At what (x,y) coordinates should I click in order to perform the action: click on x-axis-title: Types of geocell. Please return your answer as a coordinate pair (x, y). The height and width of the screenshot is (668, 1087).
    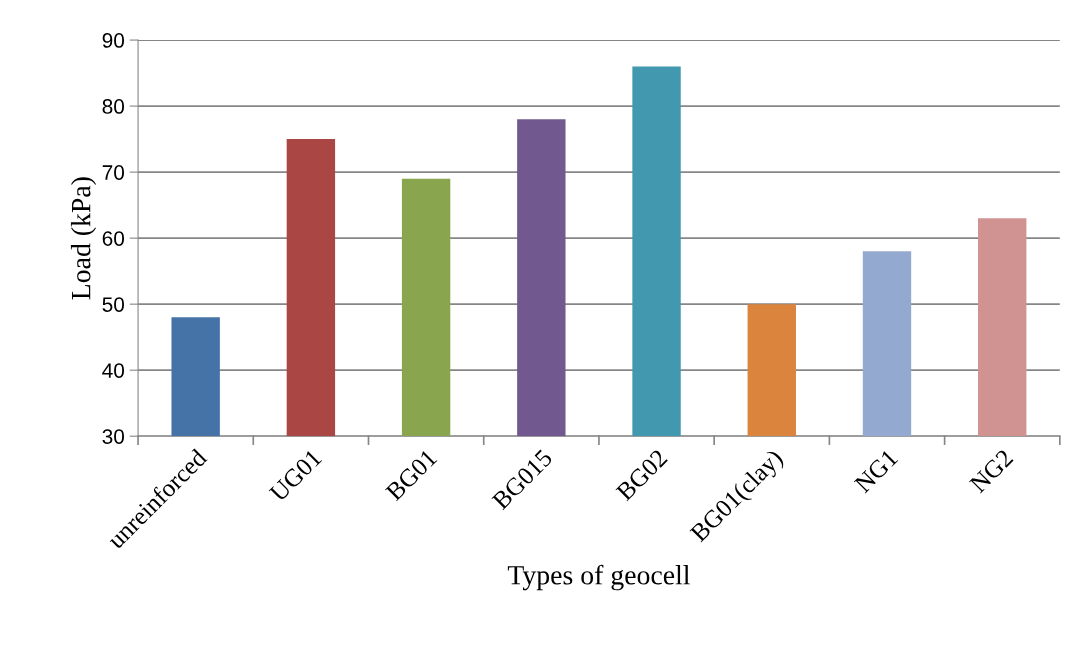
    Looking at the image, I should click on (598, 577).